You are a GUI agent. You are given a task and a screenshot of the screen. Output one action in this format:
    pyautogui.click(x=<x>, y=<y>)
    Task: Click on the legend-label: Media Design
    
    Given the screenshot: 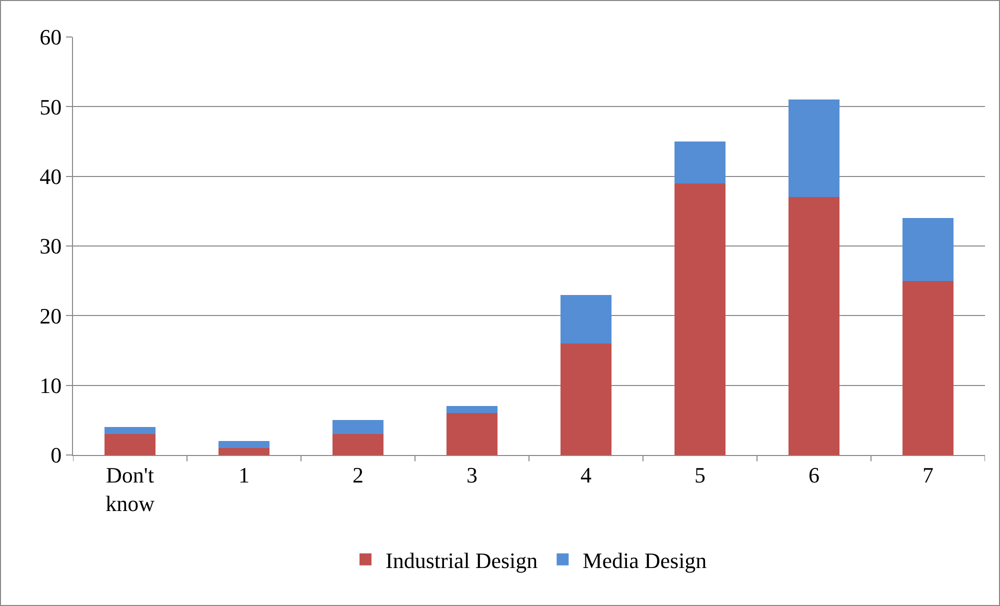 What is the action you would take?
    pyautogui.click(x=644, y=560)
    